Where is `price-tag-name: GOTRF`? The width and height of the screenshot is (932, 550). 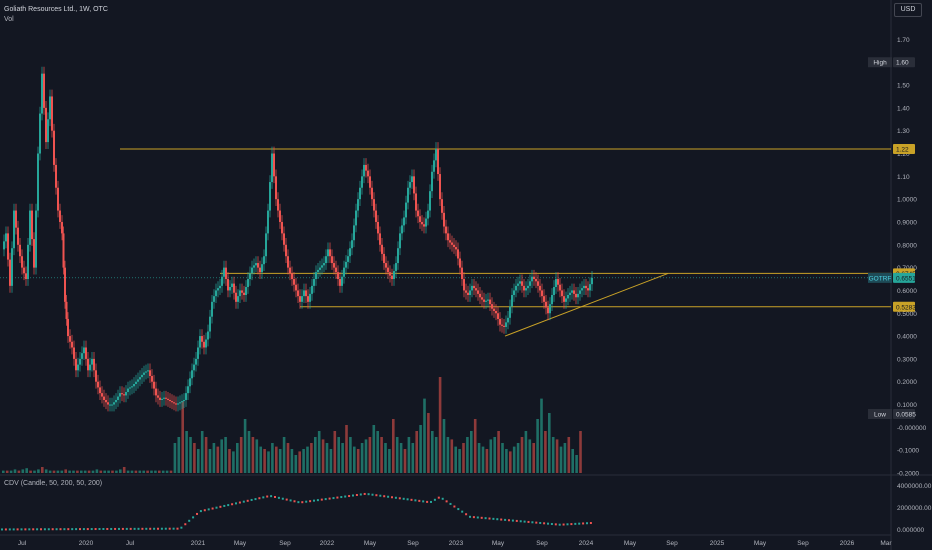
price-tag-name: GOTRF is located at coordinates (880, 278).